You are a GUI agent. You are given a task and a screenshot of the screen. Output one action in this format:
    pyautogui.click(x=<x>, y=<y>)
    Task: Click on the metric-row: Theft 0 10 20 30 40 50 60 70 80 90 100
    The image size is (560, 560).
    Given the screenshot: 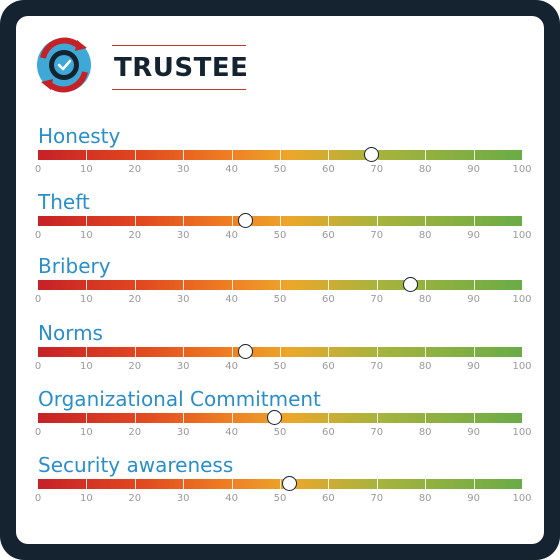 What is the action you would take?
    pyautogui.click(x=280, y=222)
    